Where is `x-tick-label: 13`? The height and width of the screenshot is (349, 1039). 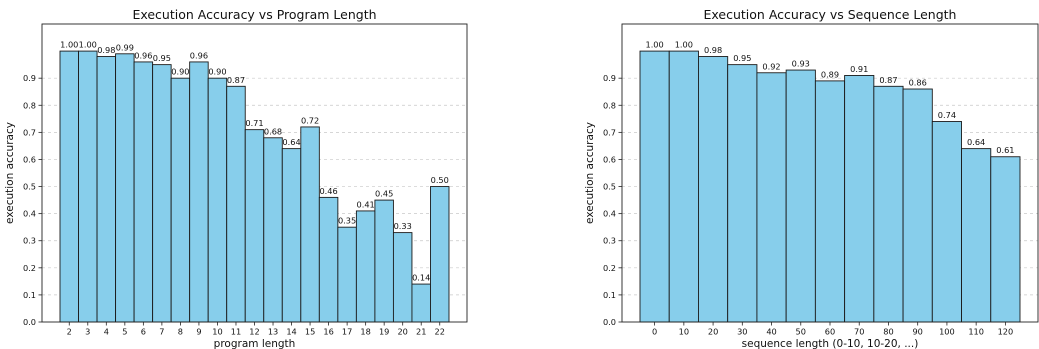 x-tick-label: 13 is located at coordinates (273, 332).